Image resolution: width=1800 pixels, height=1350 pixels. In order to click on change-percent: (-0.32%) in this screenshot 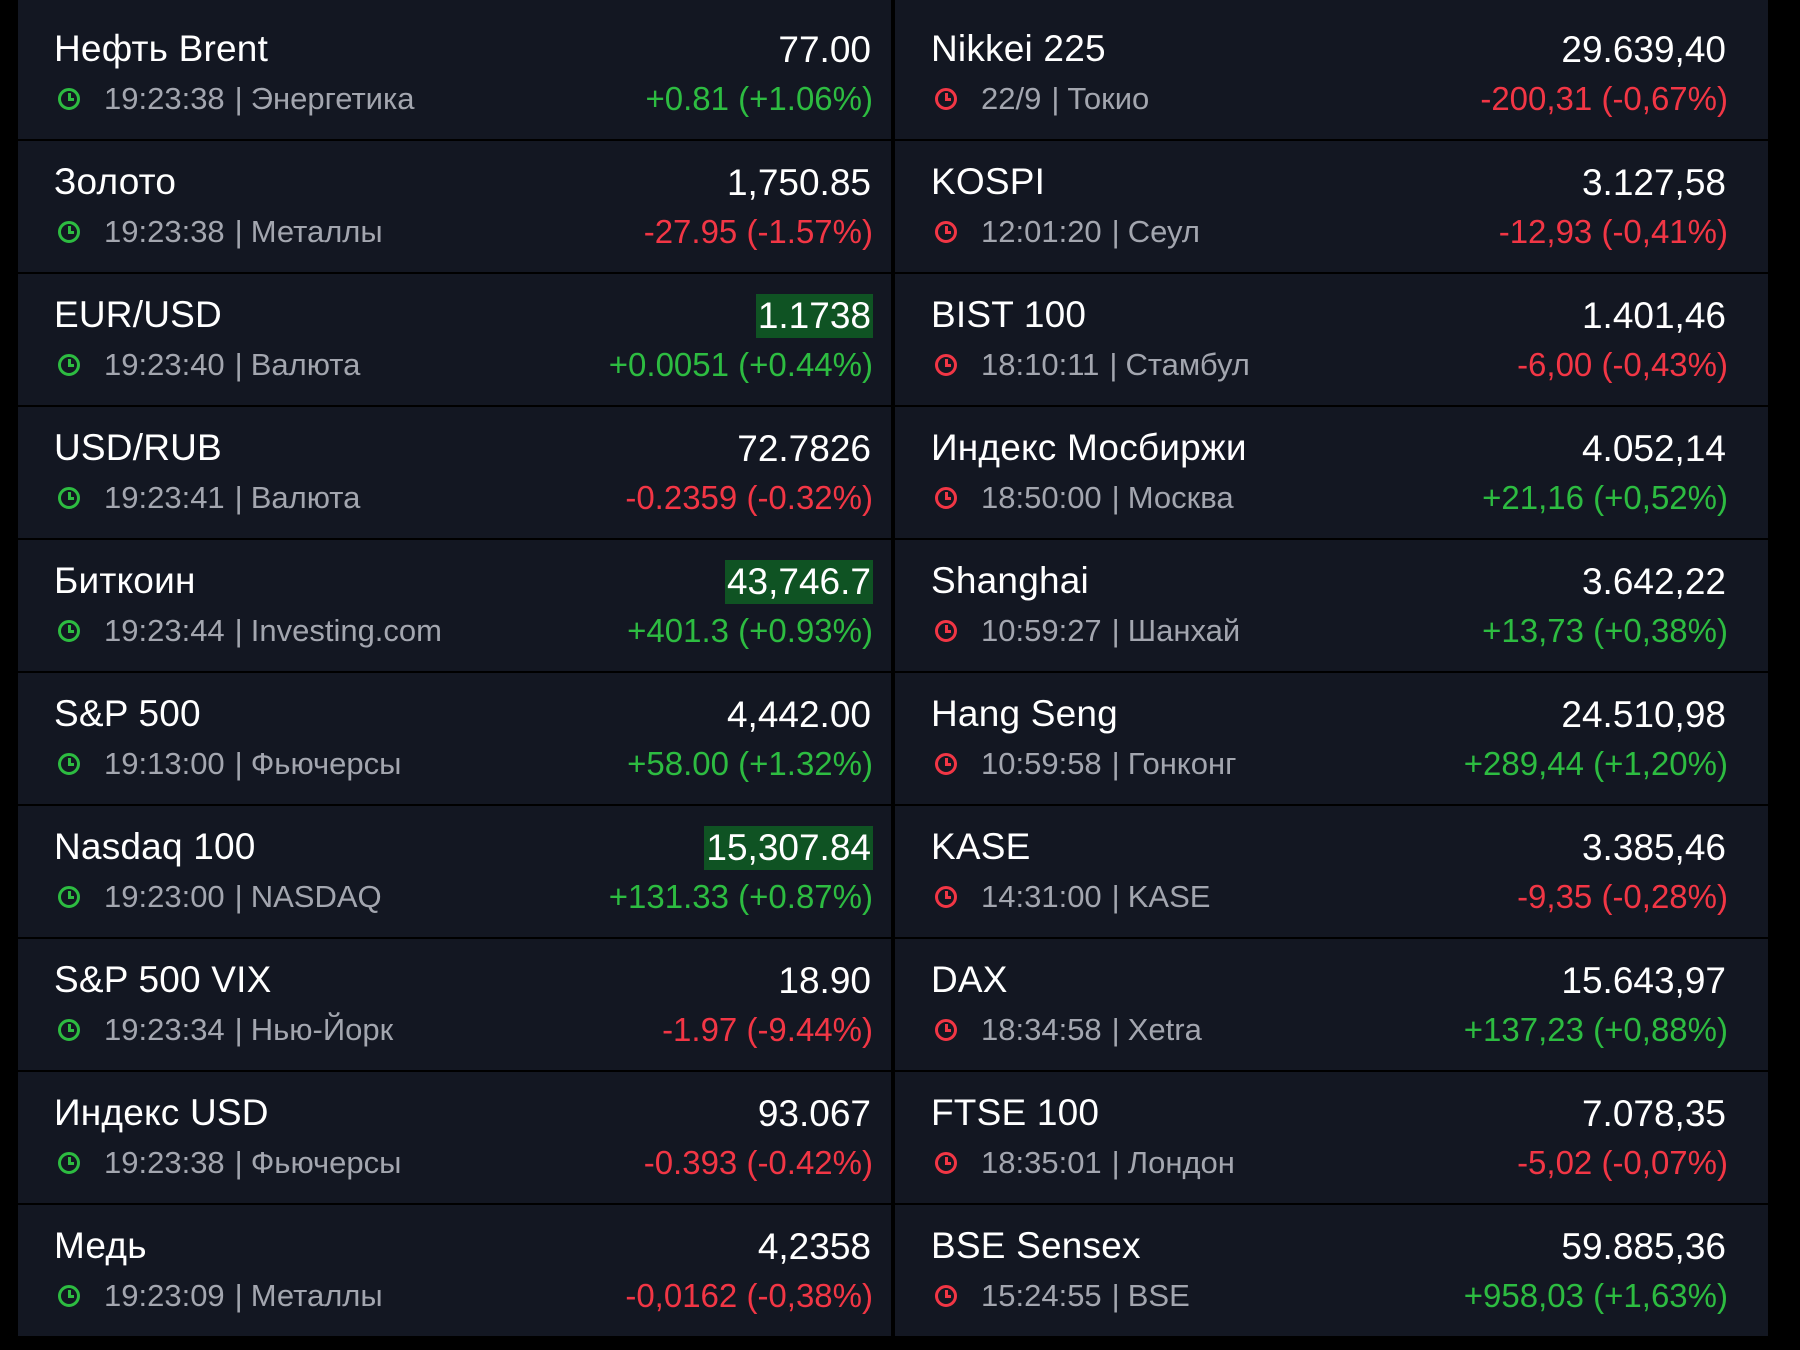, I will do `click(809, 497)`.